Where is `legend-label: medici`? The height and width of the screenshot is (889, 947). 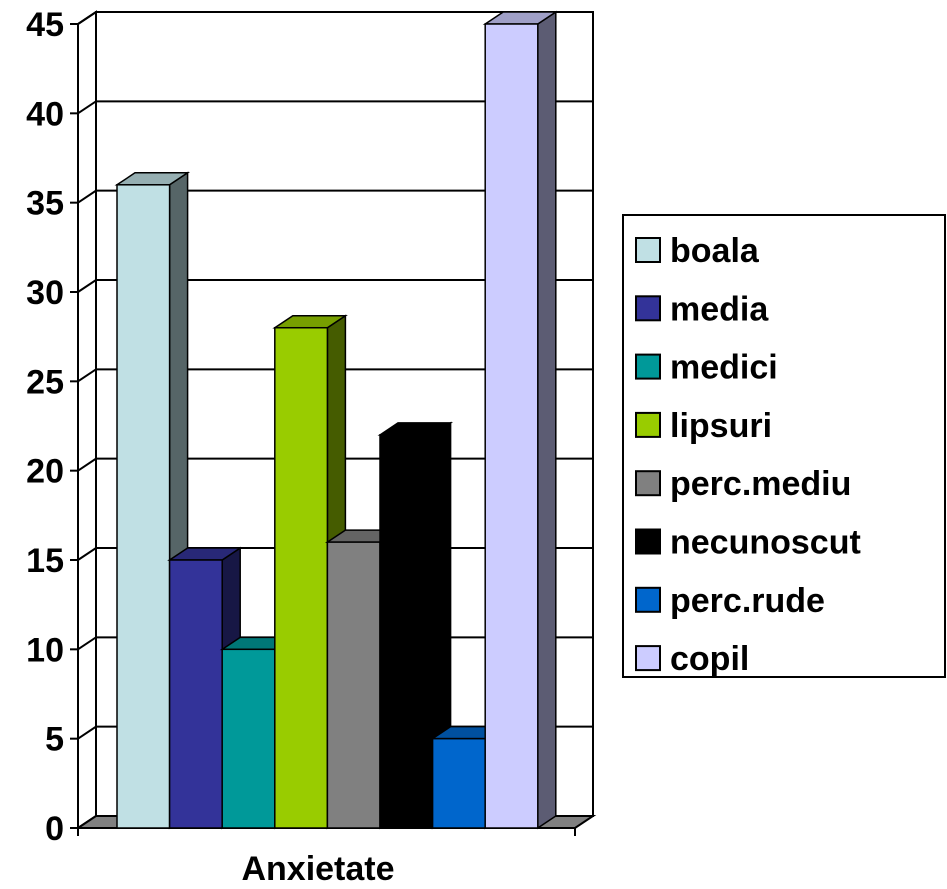
legend-label: medici is located at coordinates (724, 368).